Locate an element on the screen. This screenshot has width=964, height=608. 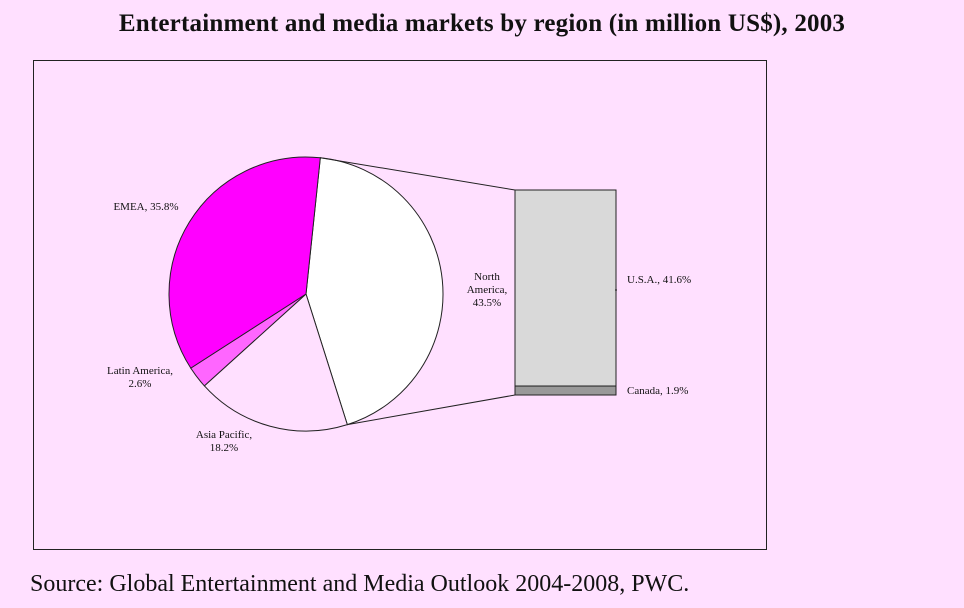
slice-label-asia: Asia Pacific, 18.2% is located at coordinates (224, 441).